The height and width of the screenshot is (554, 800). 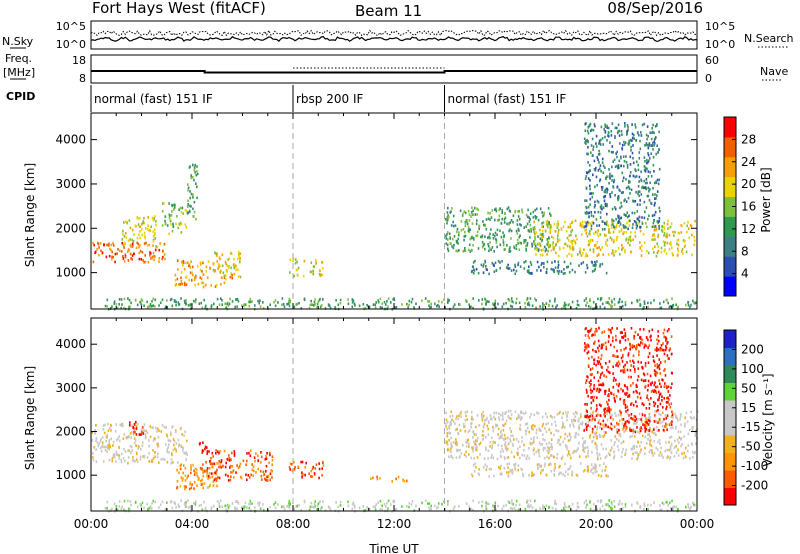 I want to click on freq-tick-bottom: 8, so click(x=82, y=78).